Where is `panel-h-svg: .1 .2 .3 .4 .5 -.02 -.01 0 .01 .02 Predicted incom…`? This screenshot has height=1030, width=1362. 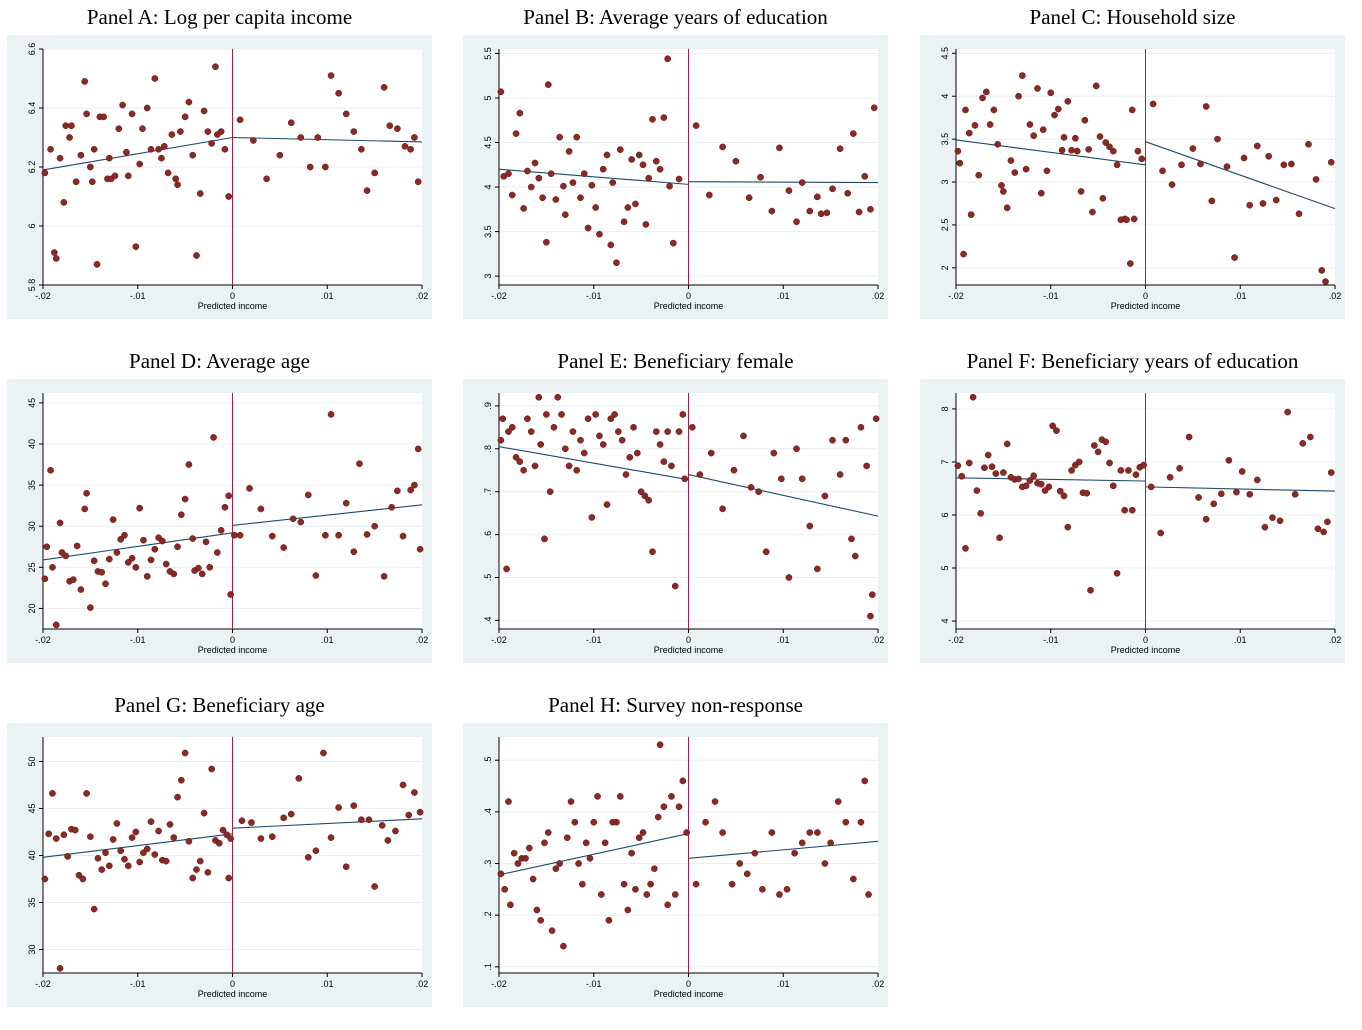 panel-h-svg: .1 .2 .3 .4 .5 -.02 -.01 0 .01 .02 Predicted incom… is located at coordinates (683, 868).